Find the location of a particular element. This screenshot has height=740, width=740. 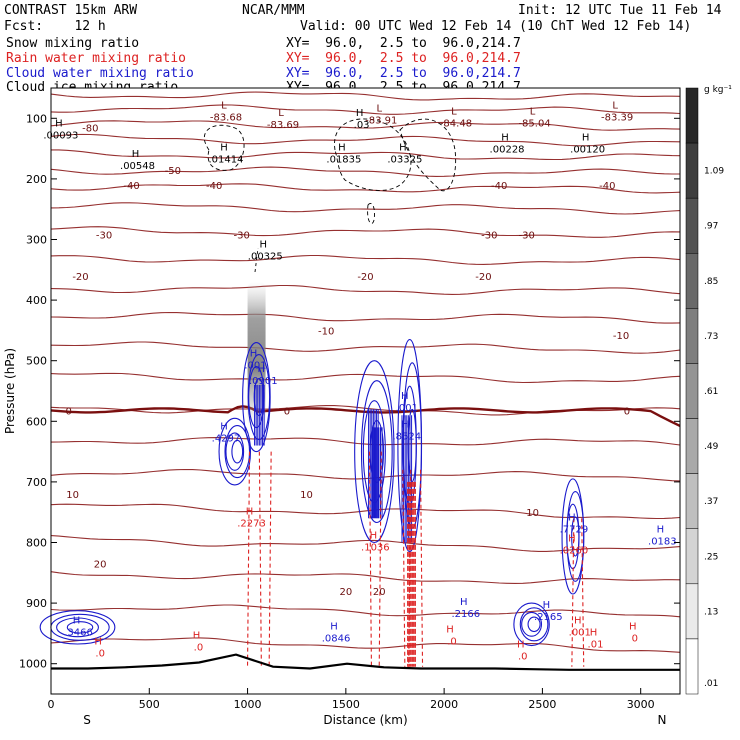

y-tick-label: 200 is located at coordinates (36, 179).